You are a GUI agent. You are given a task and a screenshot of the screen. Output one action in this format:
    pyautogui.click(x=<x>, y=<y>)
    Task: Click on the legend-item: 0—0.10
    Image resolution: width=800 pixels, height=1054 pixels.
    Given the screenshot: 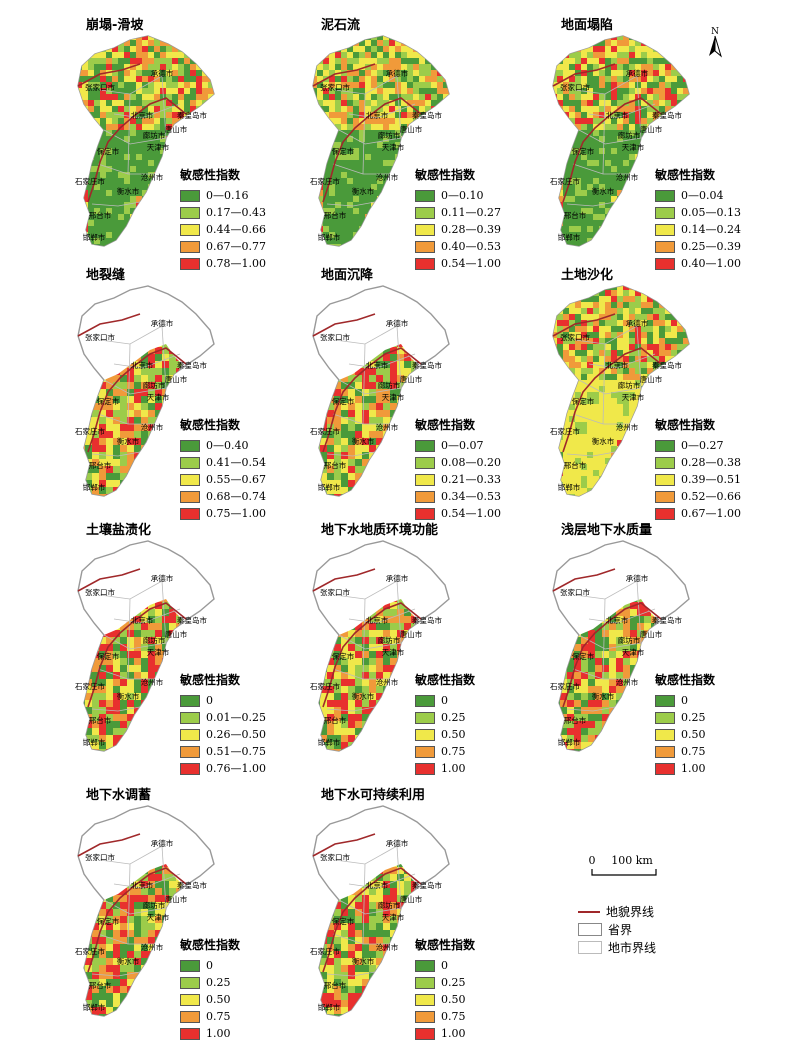 What is the action you would take?
    pyautogui.click(x=480, y=195)
    